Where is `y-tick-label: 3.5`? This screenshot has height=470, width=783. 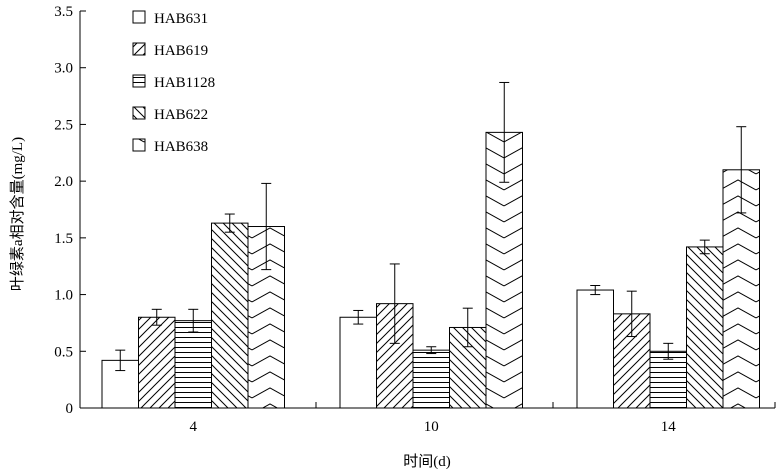 y-tick-label: 3.5 is located at coordinates (63, 12).